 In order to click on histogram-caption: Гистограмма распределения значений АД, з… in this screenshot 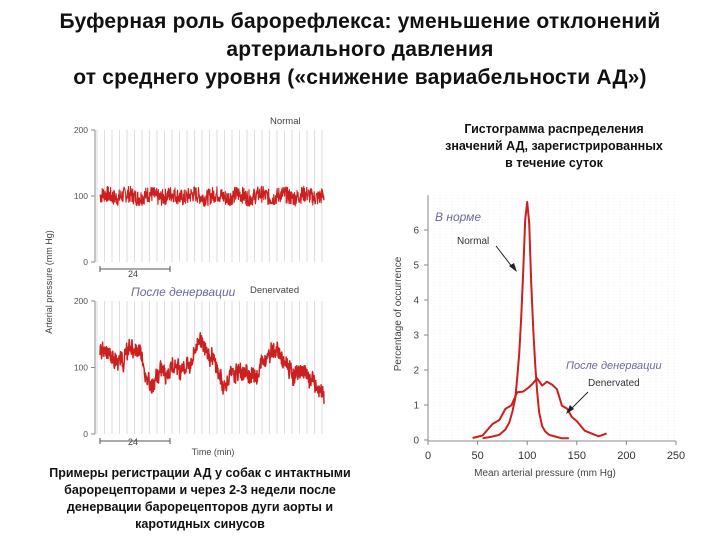, I will do `click(554, 146)`.